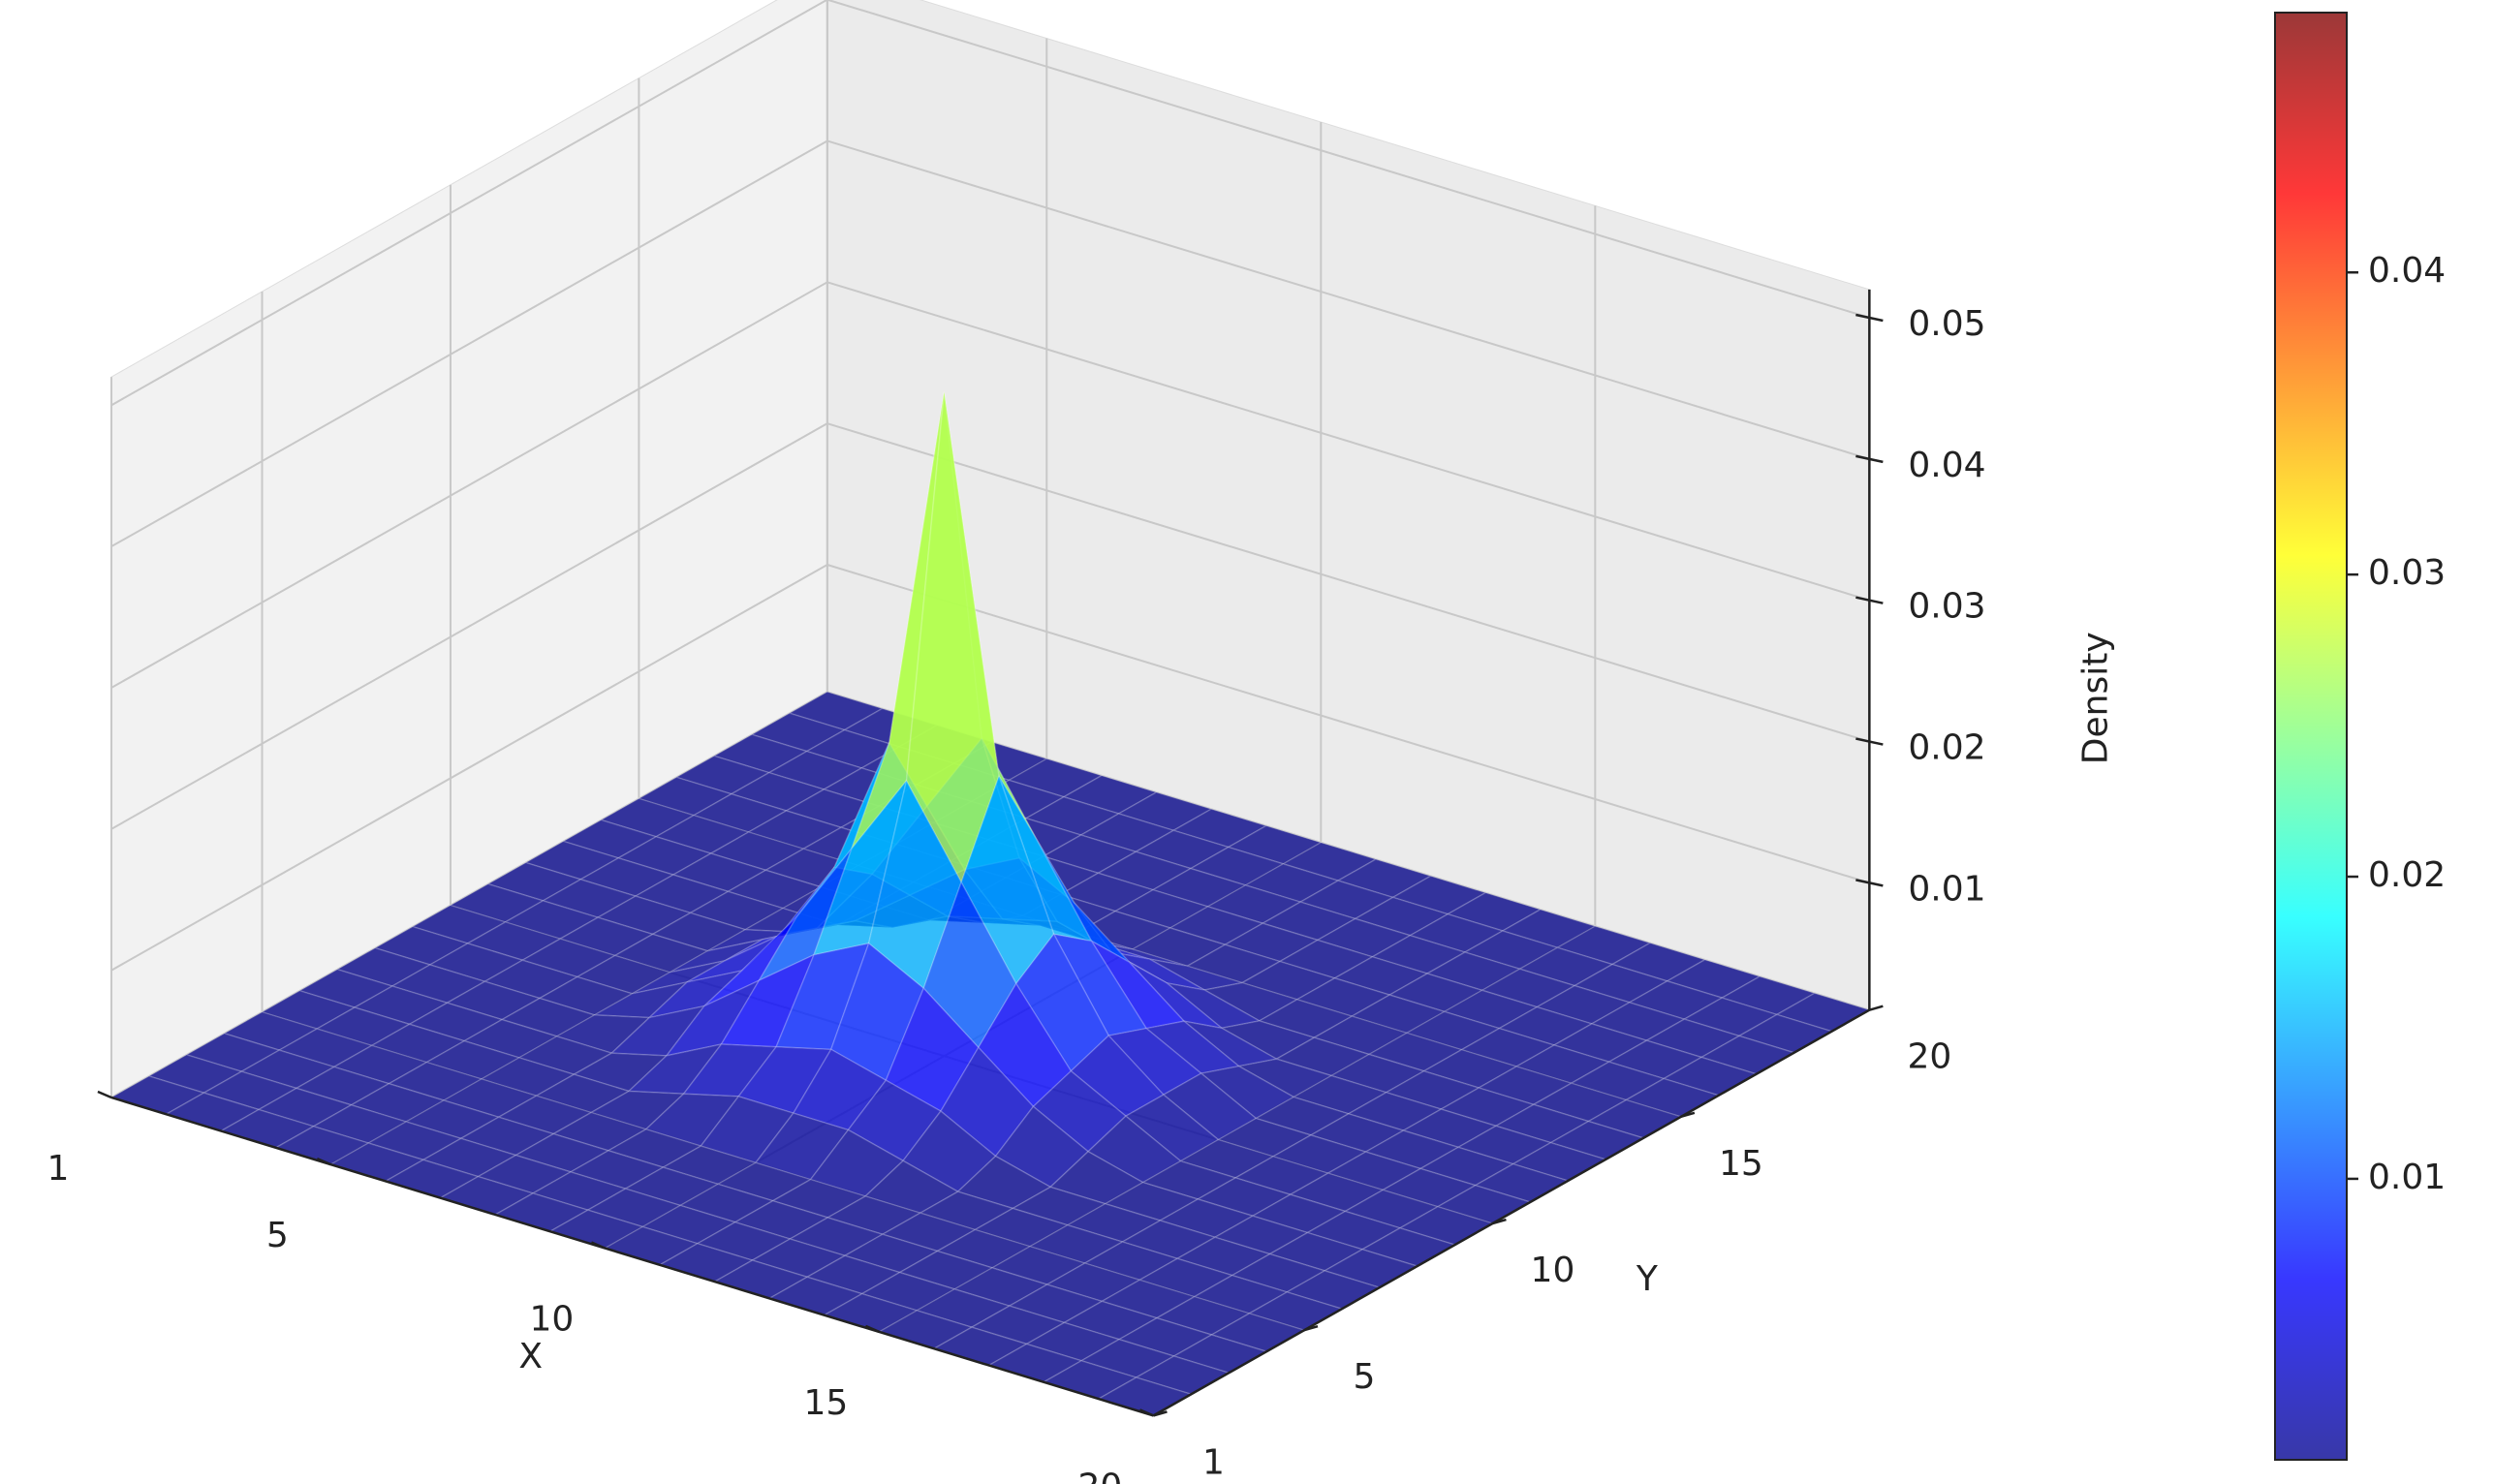  I want to click on y-axis-label: Y, so click(1647, 1279).